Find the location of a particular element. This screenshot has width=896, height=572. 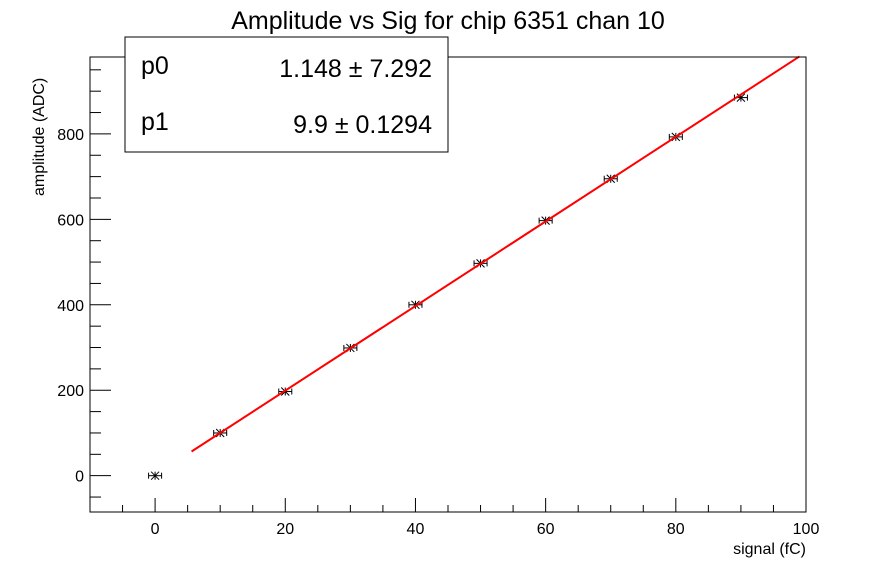

x-tick-label: 80 is located at coordinates (676, 529).